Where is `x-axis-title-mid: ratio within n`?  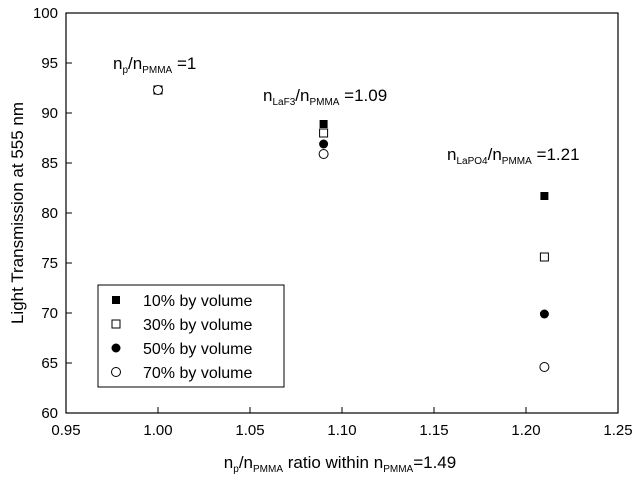 x-axis-title-mid: ratio within n is located at coordinates (333, 462).